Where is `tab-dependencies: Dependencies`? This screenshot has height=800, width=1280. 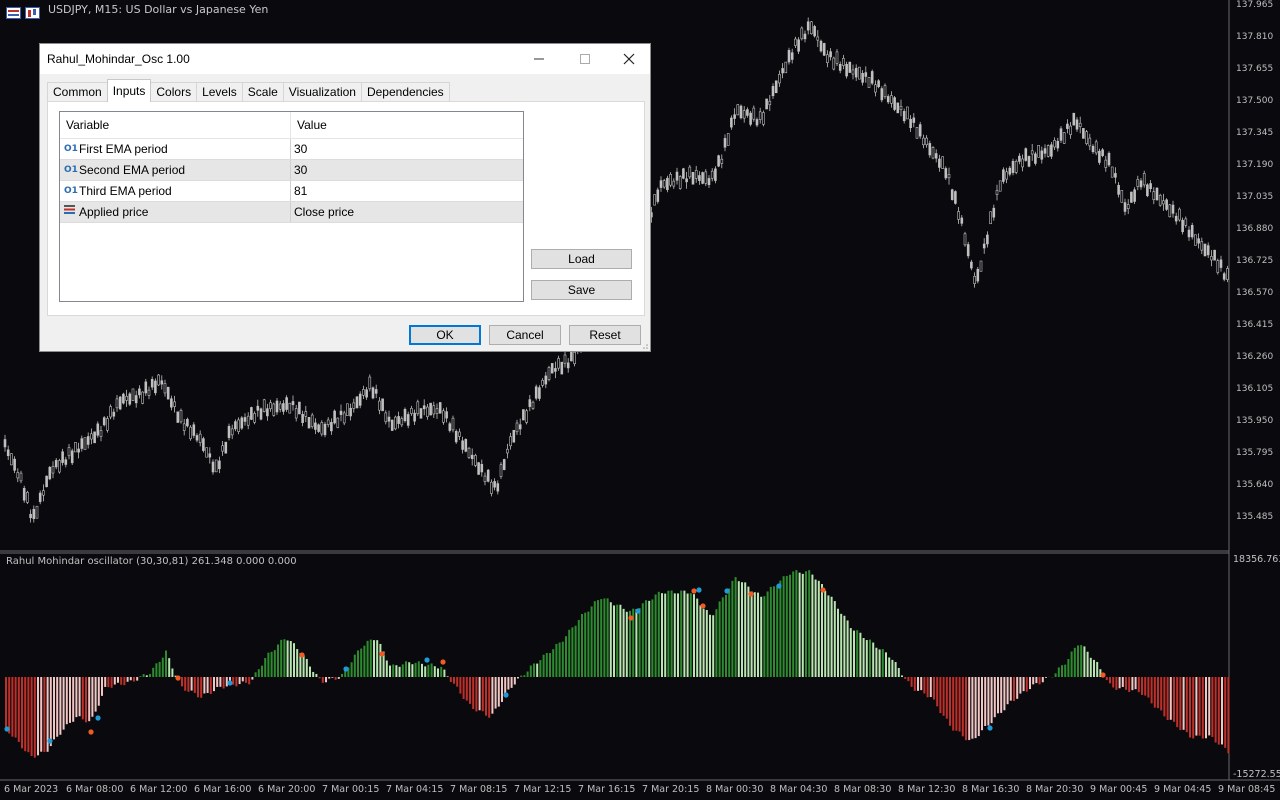
tab-dependencies: Dependencies is located at coordinates (405, 92).